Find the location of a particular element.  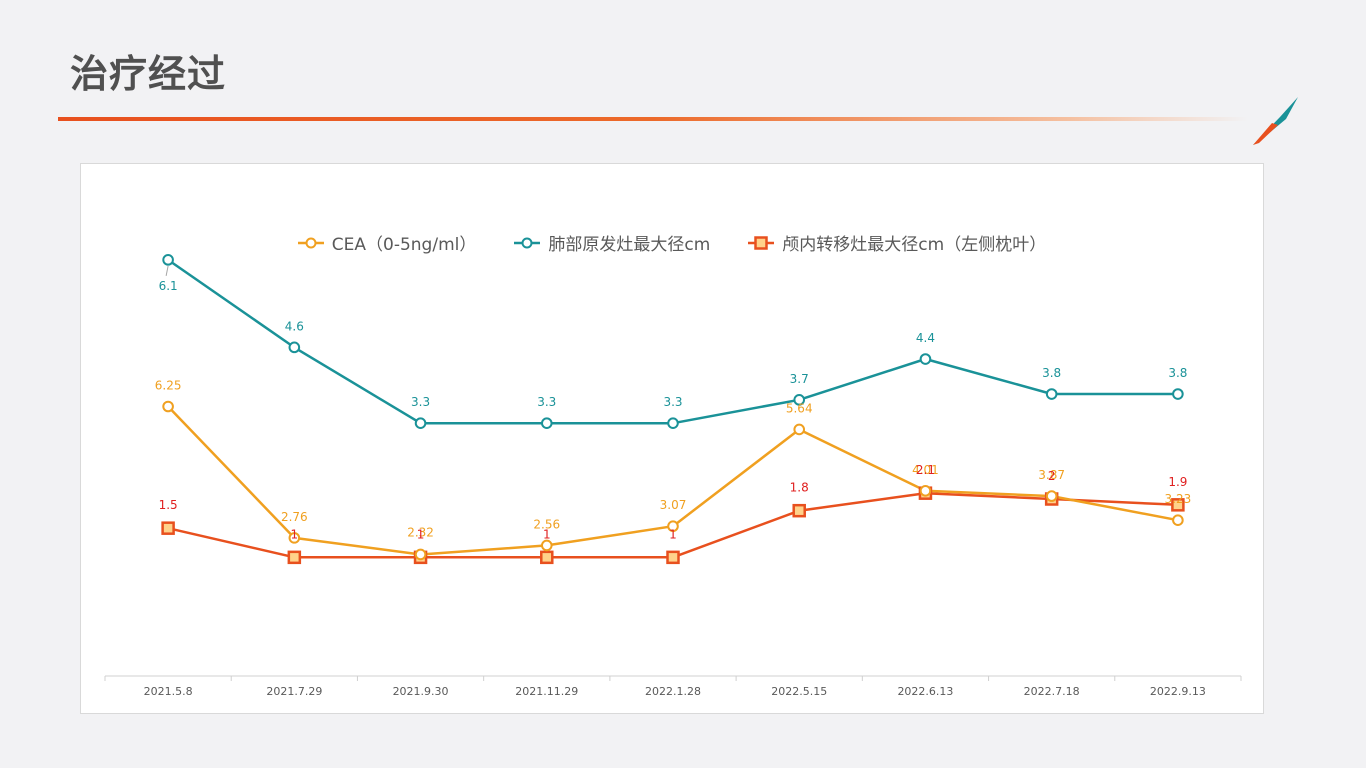

legend-marker-lung-icon is located at coordinates (527, 242).